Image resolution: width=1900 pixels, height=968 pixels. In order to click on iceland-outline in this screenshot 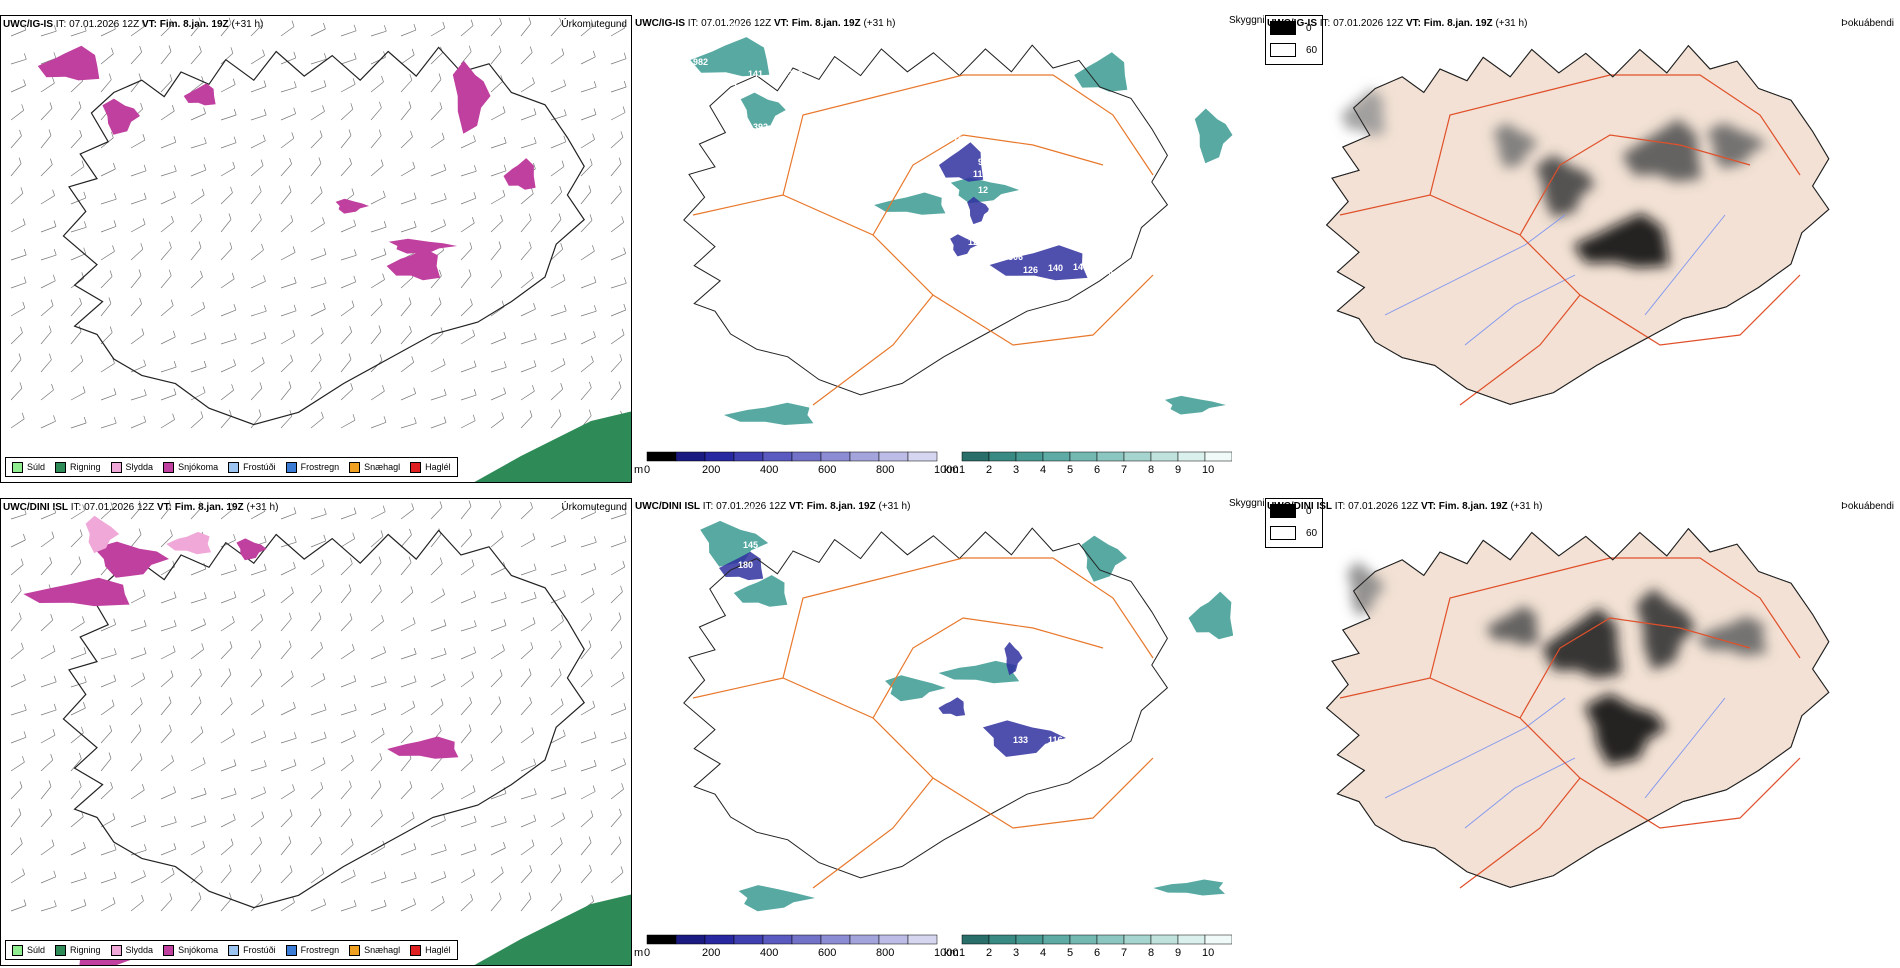, I will do `click(323, 719)`.